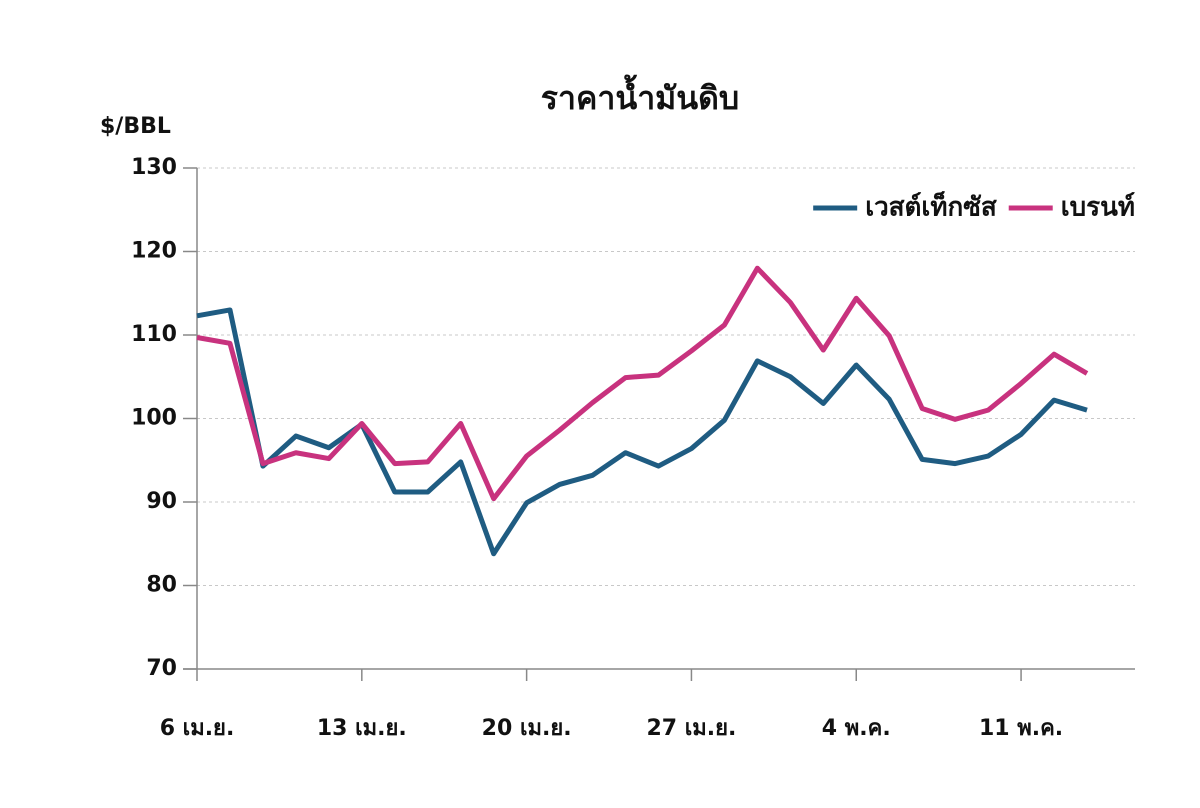  What do you see at coordinates (691, 728) in the screenshot?
I see `x-tick-label: 27 เม.ย.` at bounding box center [691, 728].